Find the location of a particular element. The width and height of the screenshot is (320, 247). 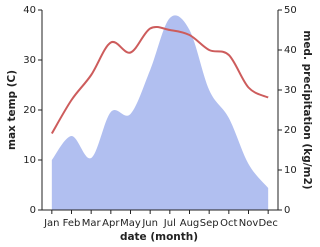

x-tick-label: Jul is located at coordinates (169, 223).